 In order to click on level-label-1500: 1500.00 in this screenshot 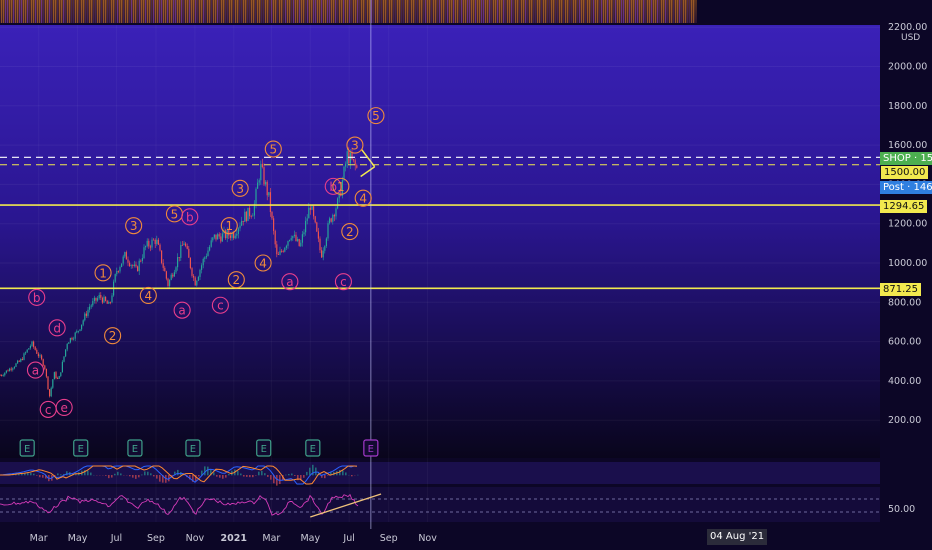, I will do `click(905, 172)`.